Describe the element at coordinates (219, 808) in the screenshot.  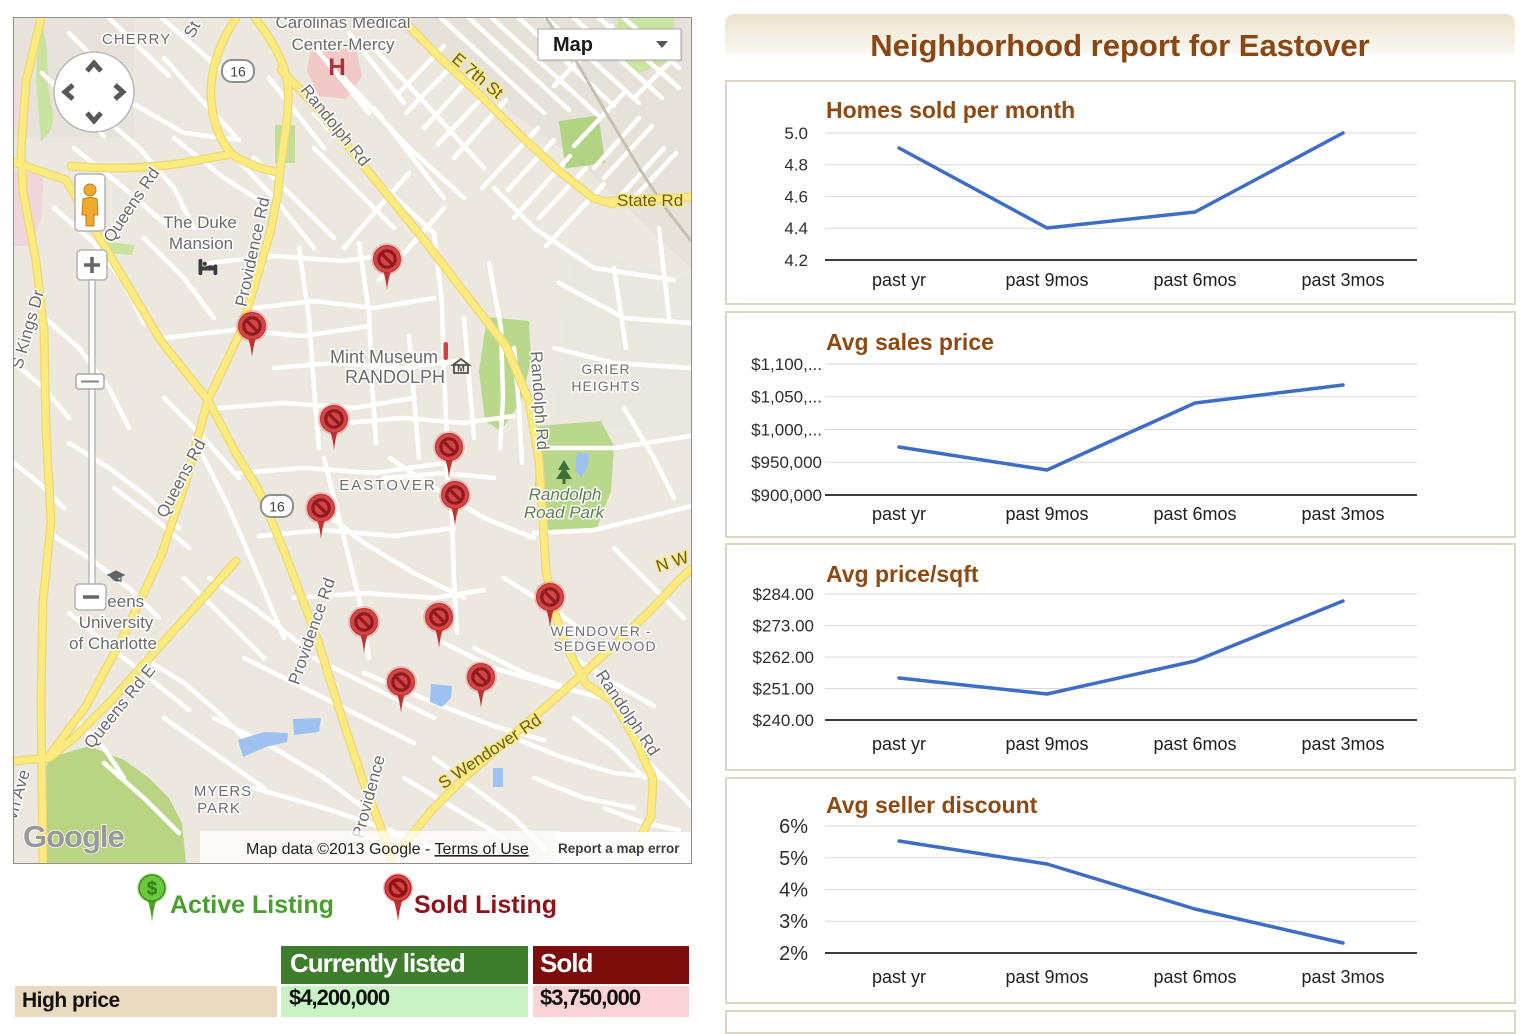
I see `svg-text: PARK` at that location.